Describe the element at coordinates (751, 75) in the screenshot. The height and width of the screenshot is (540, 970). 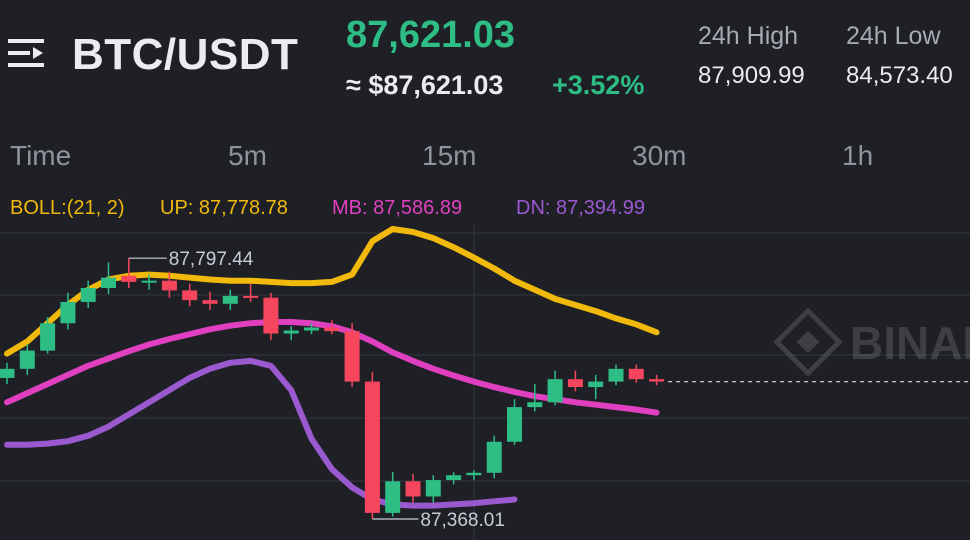
I see `high-24h-value: 87,909.99` at that location.